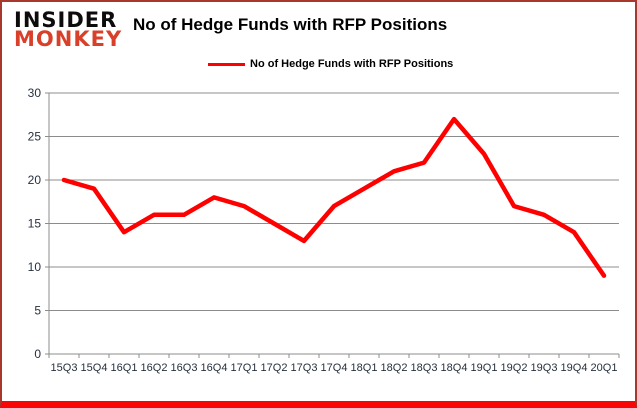  Describe the element at coordinates (66, 20) in the screenshot. I see `logo-line-insider: INSIDER` at that location.